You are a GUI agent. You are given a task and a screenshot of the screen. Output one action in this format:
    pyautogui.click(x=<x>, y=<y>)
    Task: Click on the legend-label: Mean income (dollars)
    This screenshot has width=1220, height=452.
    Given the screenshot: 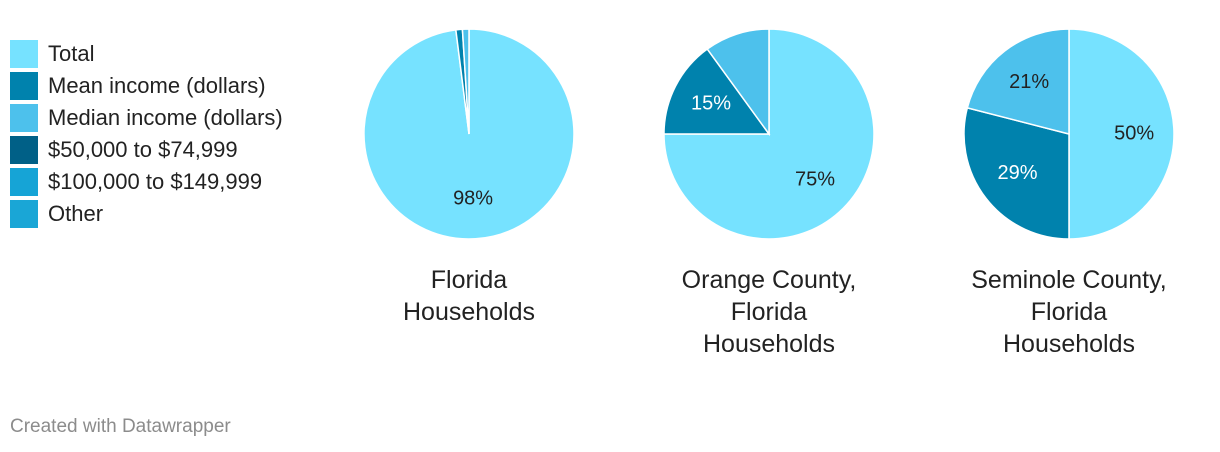 What is the action you would take?
    pyautogui.click(x=157, y=85)
    